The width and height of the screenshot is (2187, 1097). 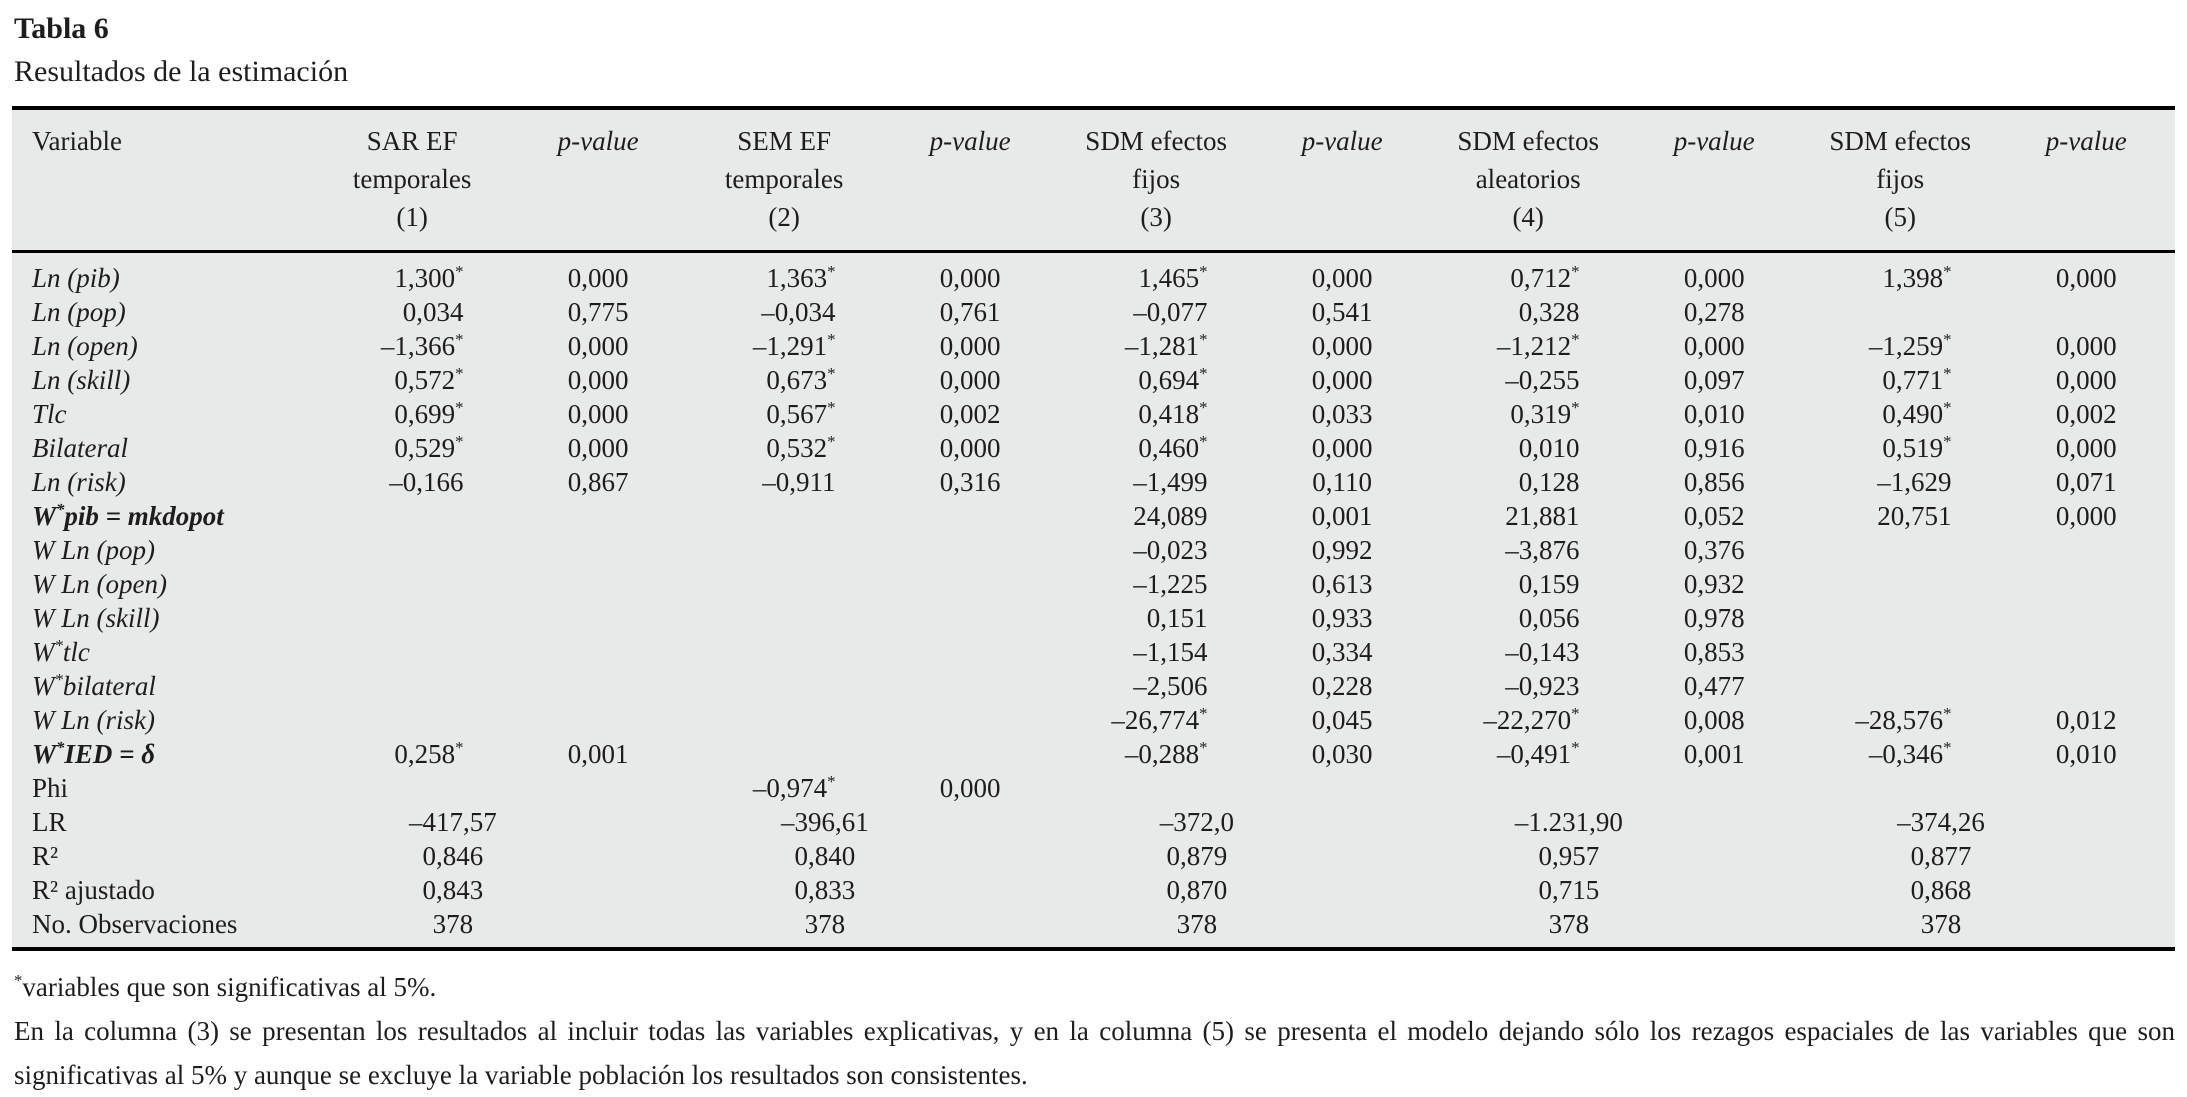 What do you see at coordinates (128, 515) in the screenshot?
I see `row-label: W*pib = mkdopot` at bounding box center [128, 515].